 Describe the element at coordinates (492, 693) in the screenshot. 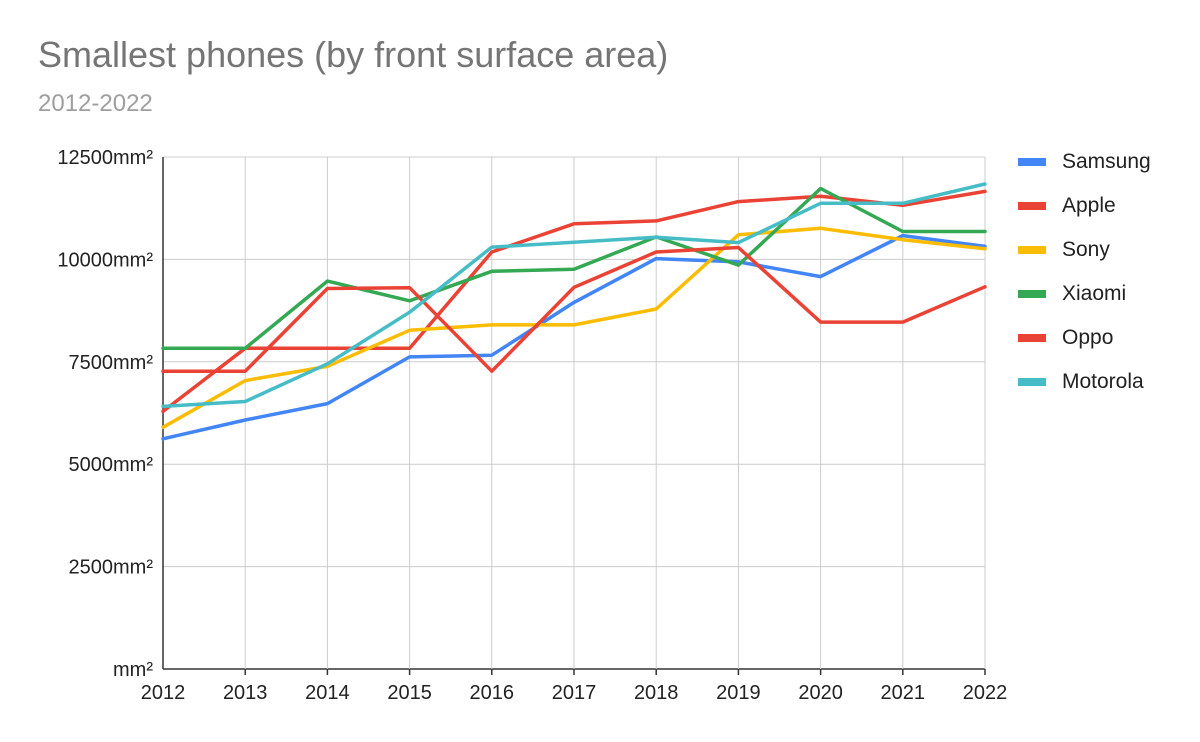

I see `x-tick-label: 2016` at that location.